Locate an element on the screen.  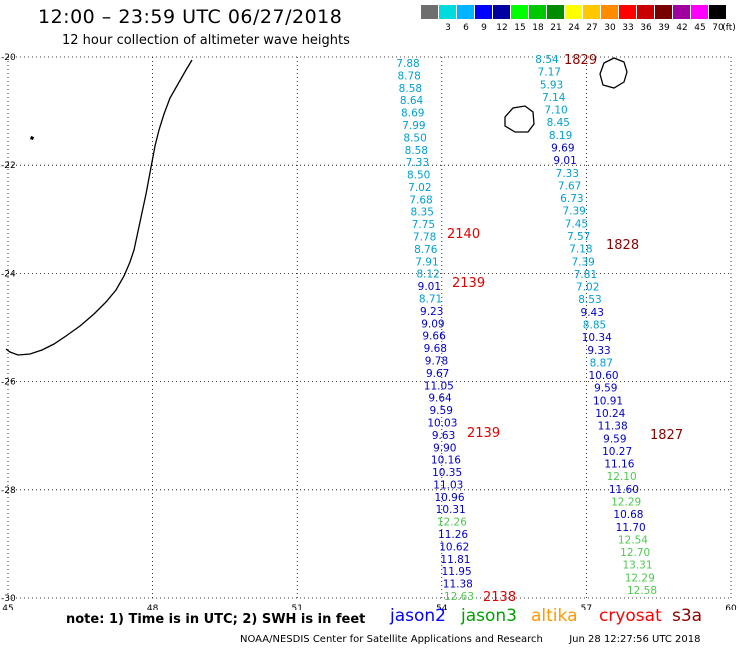
swh-value: 12.26 is located at coordinates (452, 523).